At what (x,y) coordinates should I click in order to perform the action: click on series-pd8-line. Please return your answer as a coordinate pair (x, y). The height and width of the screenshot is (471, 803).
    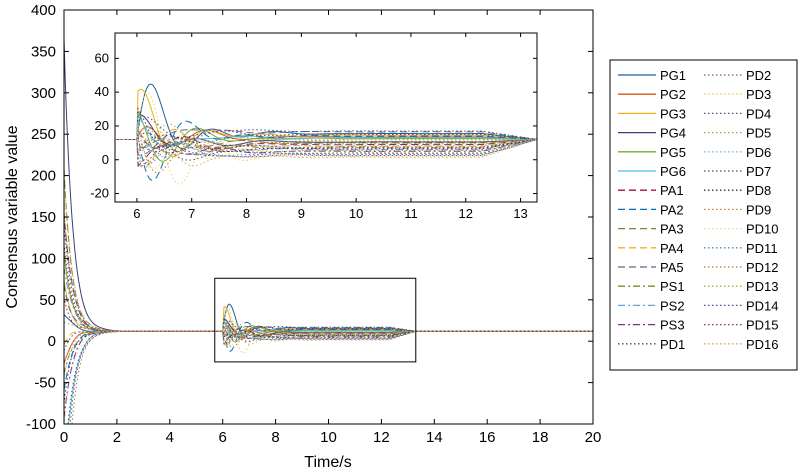
    Looking at the image, I should click on (328, 367).